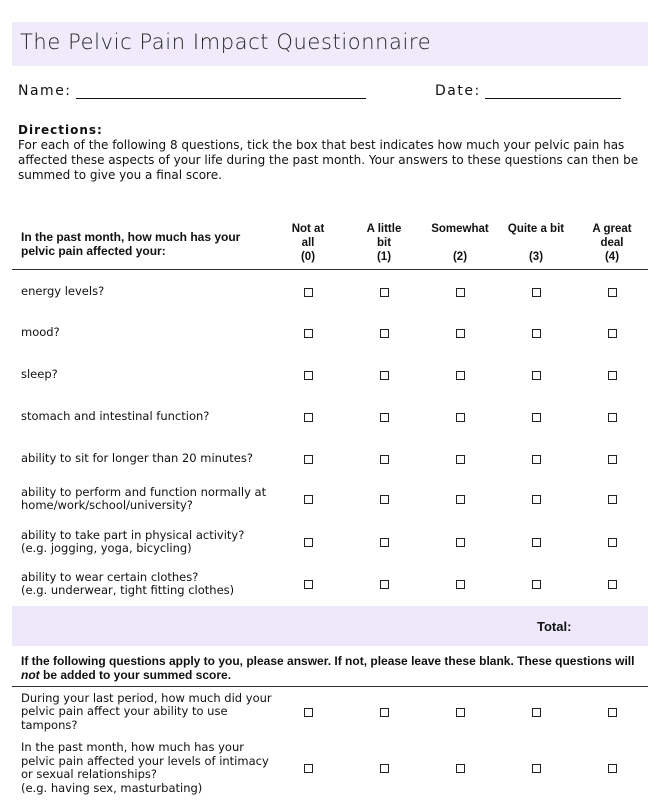 This screenshot has width=656, height=804. I want to click on title-bar, so click(330, 44).